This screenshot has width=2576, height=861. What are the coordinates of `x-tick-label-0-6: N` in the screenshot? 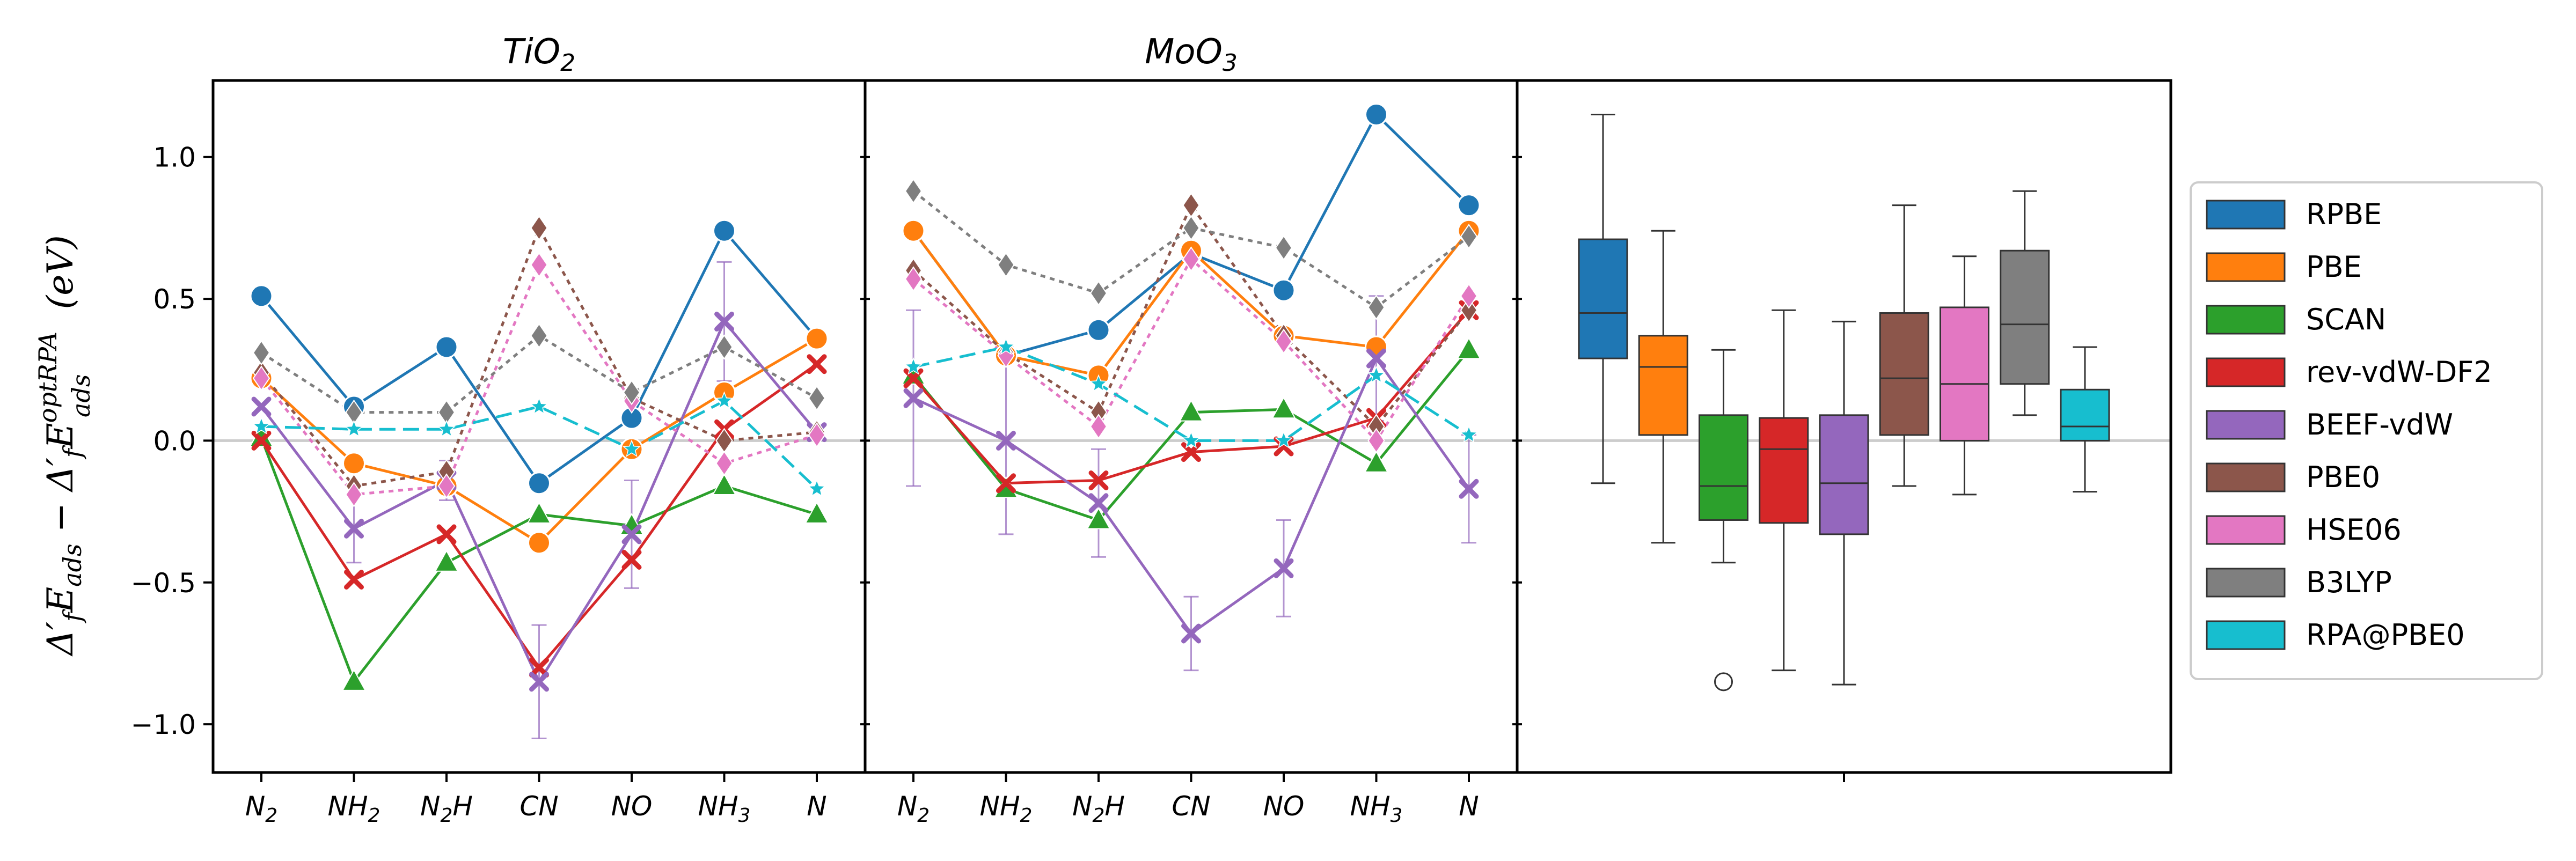 It's located at (816, 806).